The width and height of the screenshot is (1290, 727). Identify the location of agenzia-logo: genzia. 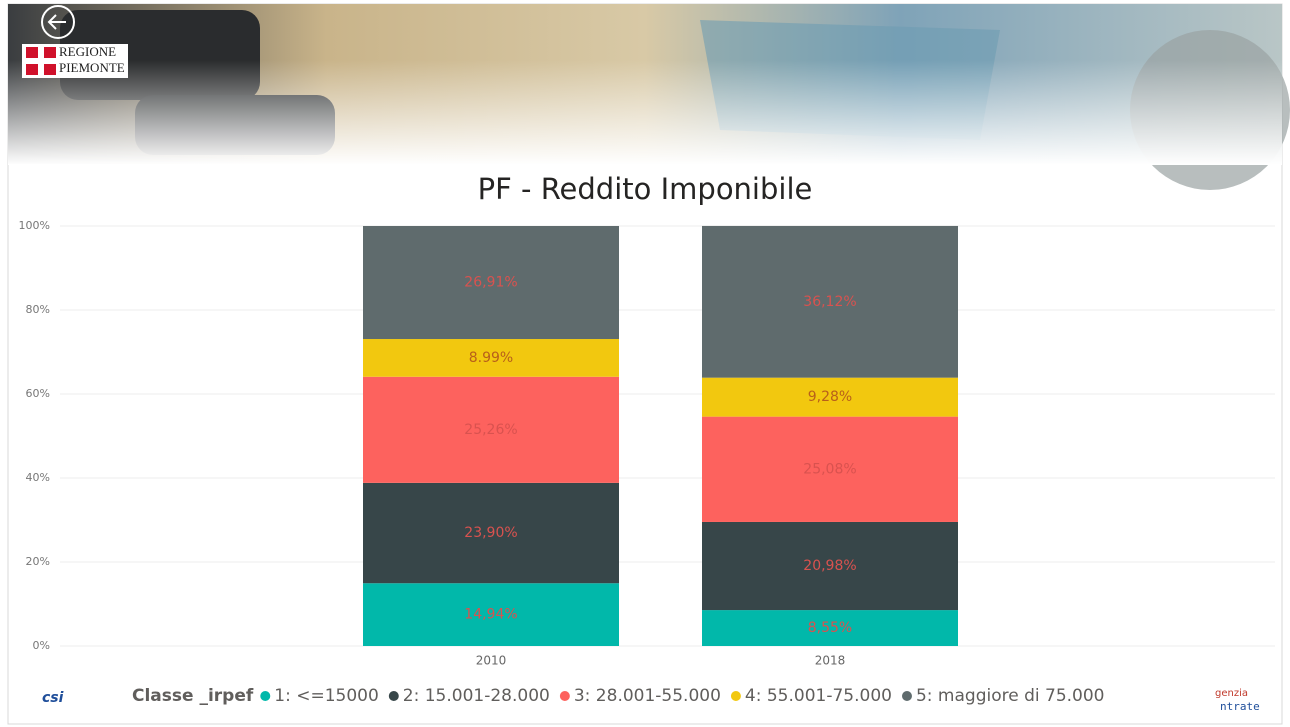
(1231, 693).